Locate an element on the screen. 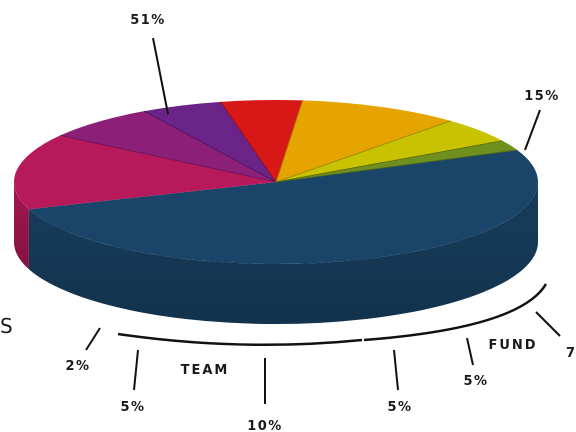 The width and height of the screenshot is (576, 432). data-label: 10% is located at coordinates (265, 425).